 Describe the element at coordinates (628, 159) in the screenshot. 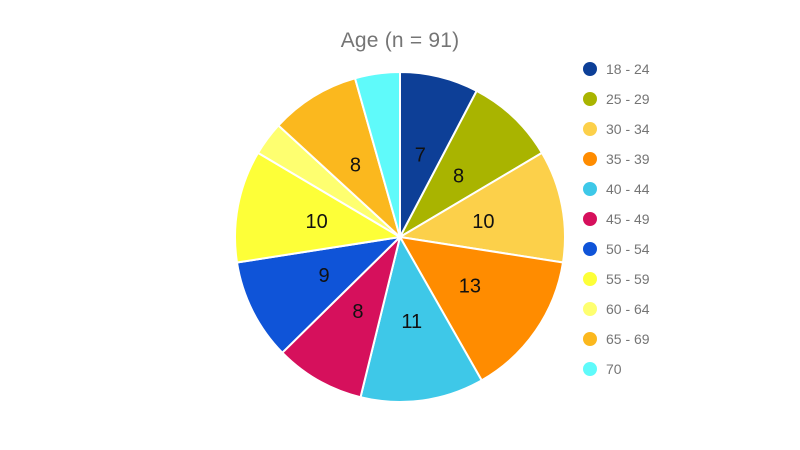

I see `legend-label: 35 - 39` at that location.